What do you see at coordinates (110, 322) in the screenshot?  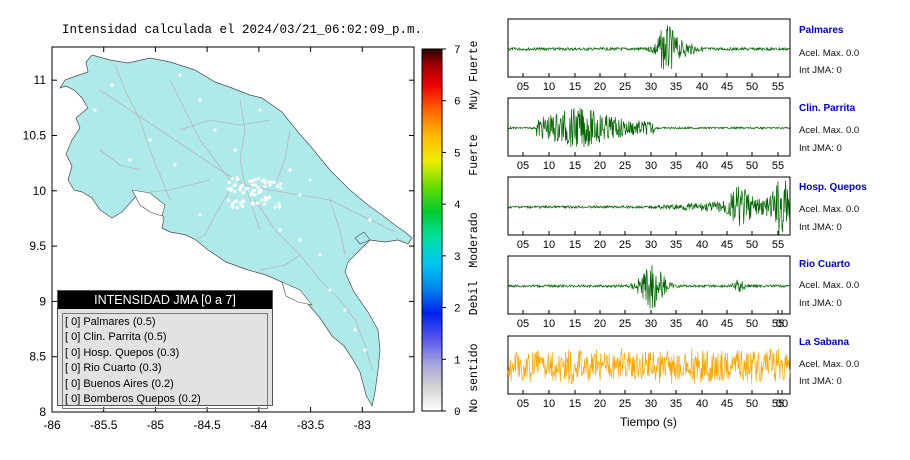 I see `legend-item: [ 0] Palmares (0.5)` at bounding box center [110, 322].